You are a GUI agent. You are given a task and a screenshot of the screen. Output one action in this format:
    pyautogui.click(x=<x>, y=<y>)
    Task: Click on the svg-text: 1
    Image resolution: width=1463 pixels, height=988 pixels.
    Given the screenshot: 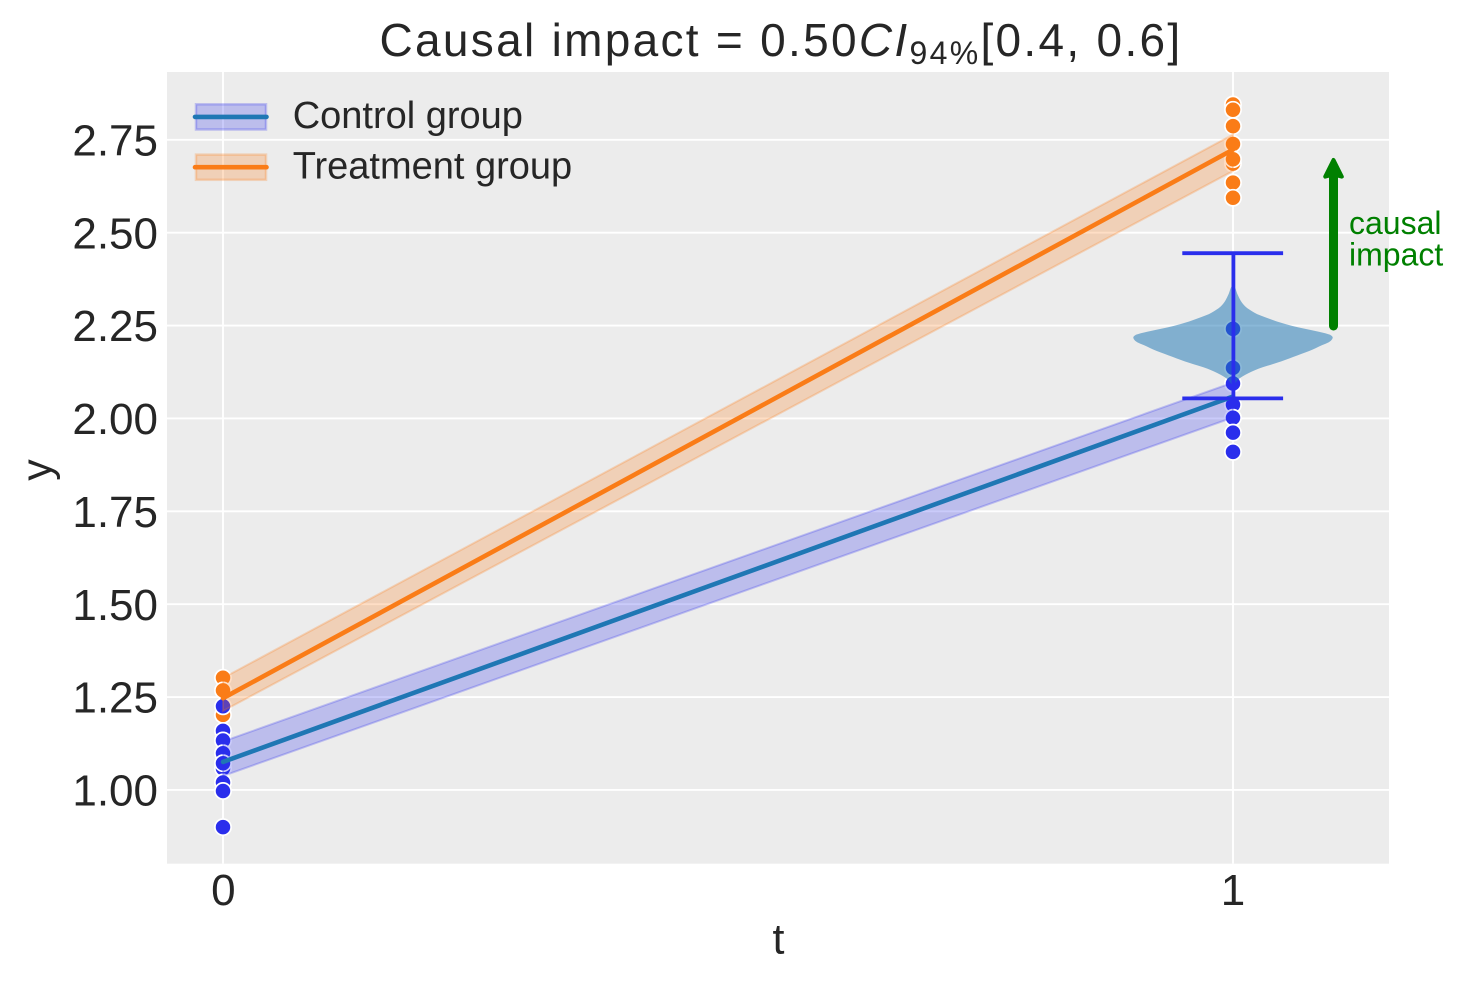 What is the action you would take?
    pyautogui.click(x=1233, y=890)
    